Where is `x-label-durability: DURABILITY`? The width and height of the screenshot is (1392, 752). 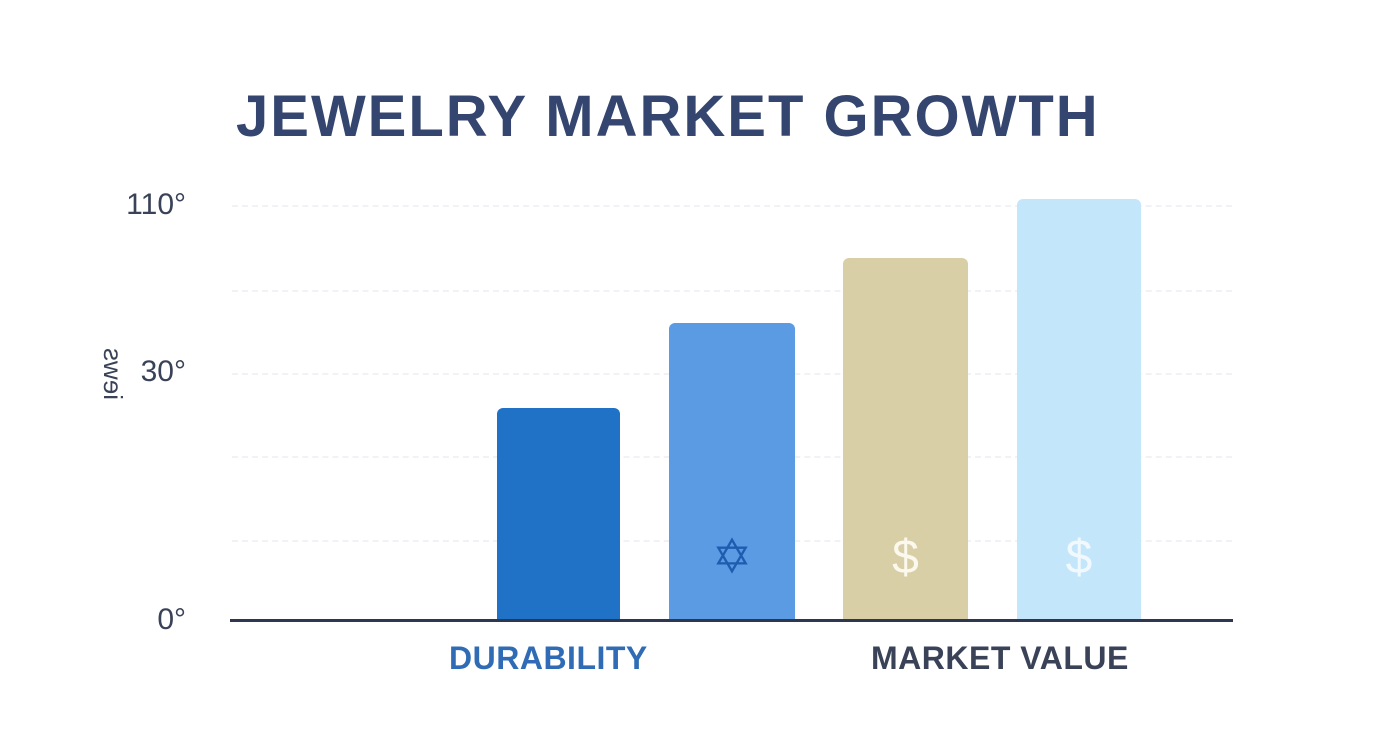
x-label-durability: DURABILITY is located at coordinates (548, 658).